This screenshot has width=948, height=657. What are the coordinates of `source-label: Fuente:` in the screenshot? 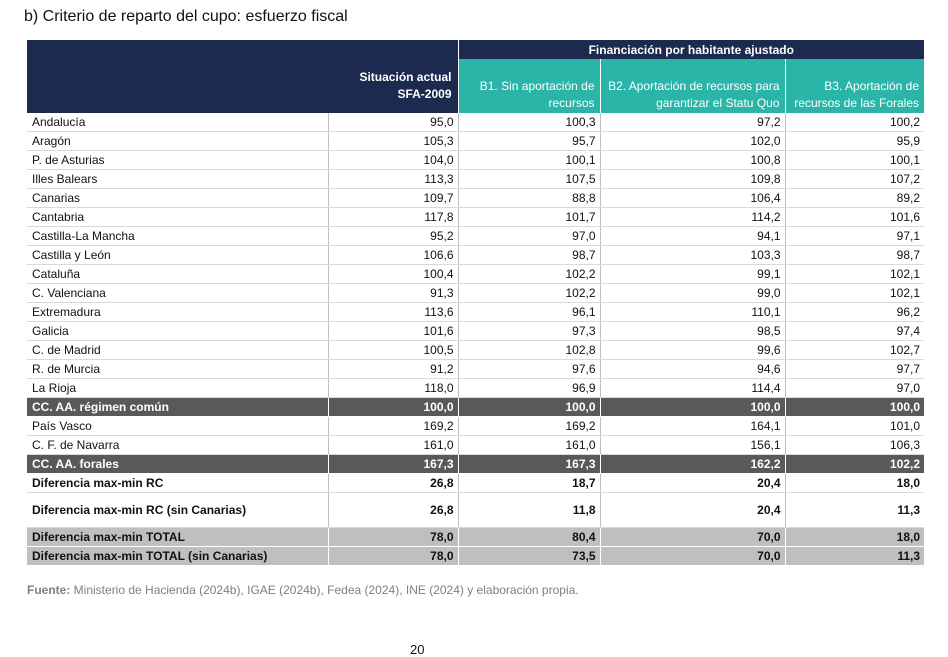 It's located at (49, 590).